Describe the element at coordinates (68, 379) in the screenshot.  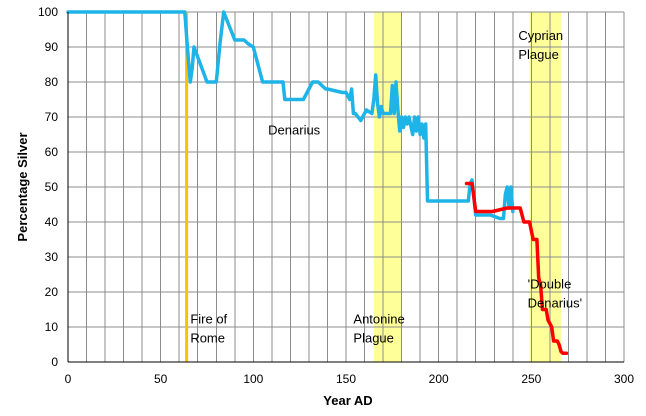
I see `x-tick-label: 0` at that location.